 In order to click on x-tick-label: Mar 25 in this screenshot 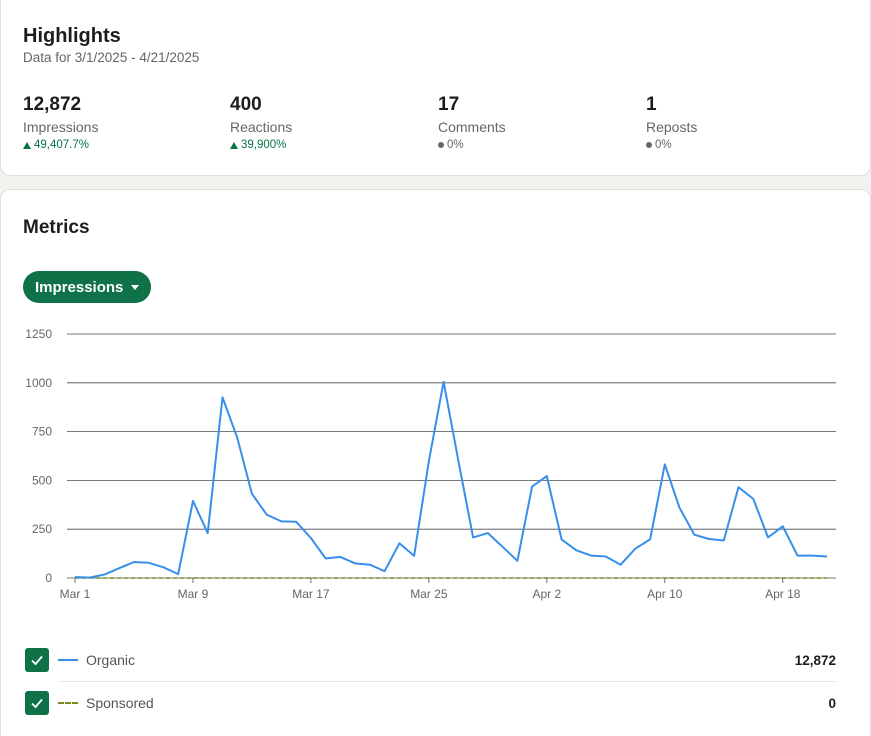, I will do `click(429, 594)`.